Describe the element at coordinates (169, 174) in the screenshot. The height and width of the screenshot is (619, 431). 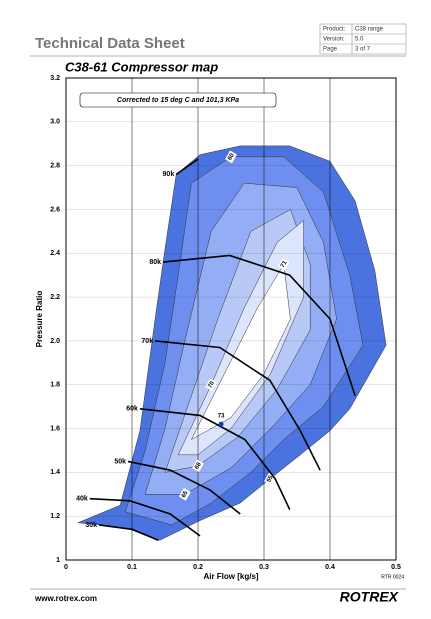
I see `speed-label: 90k` at that location.